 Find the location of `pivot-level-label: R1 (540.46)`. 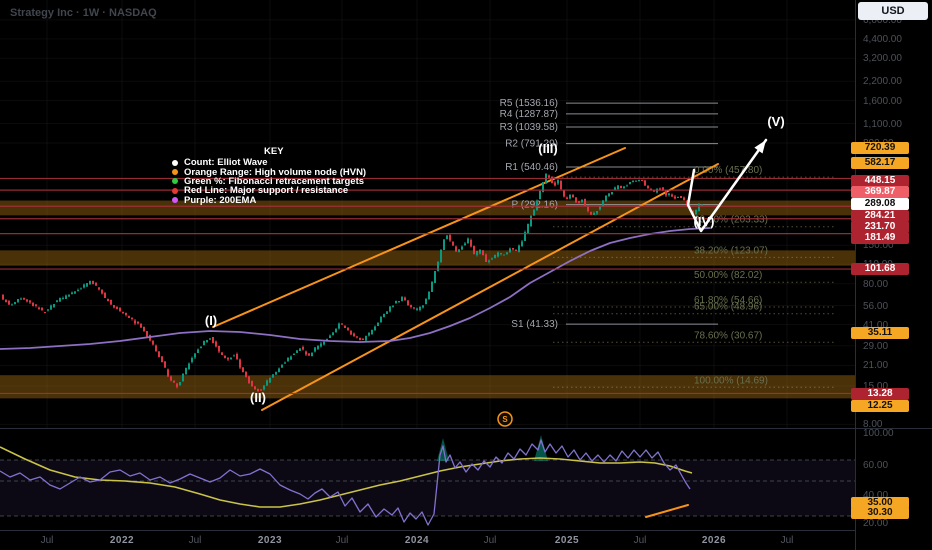

pivot-level-label: R1 (540.46) is located at coordinates (531, 167).